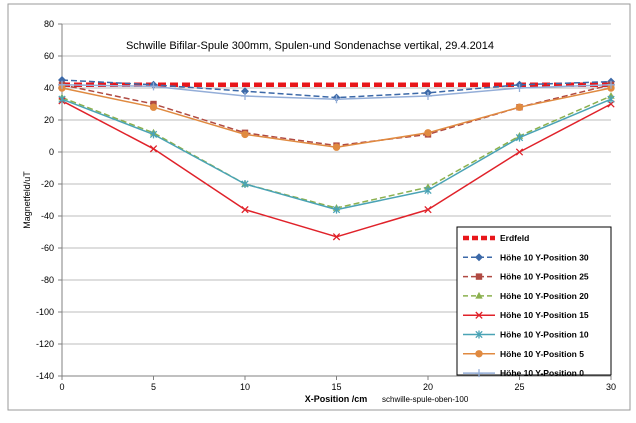 The height and width of the screenshot is (423, 636). What do you see at coordinates (611, 387) in the screenshot?
I see `x-tick-label: 30` at bounding box center [611, 387].